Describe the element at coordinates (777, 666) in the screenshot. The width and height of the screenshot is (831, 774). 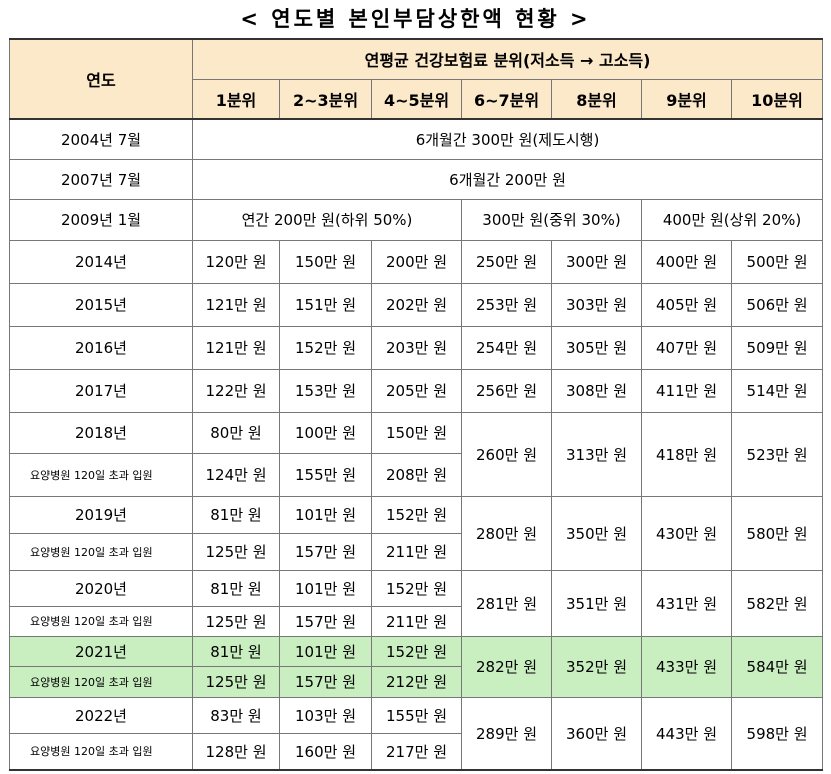
I see `value-cell: 584만 원` at that location.